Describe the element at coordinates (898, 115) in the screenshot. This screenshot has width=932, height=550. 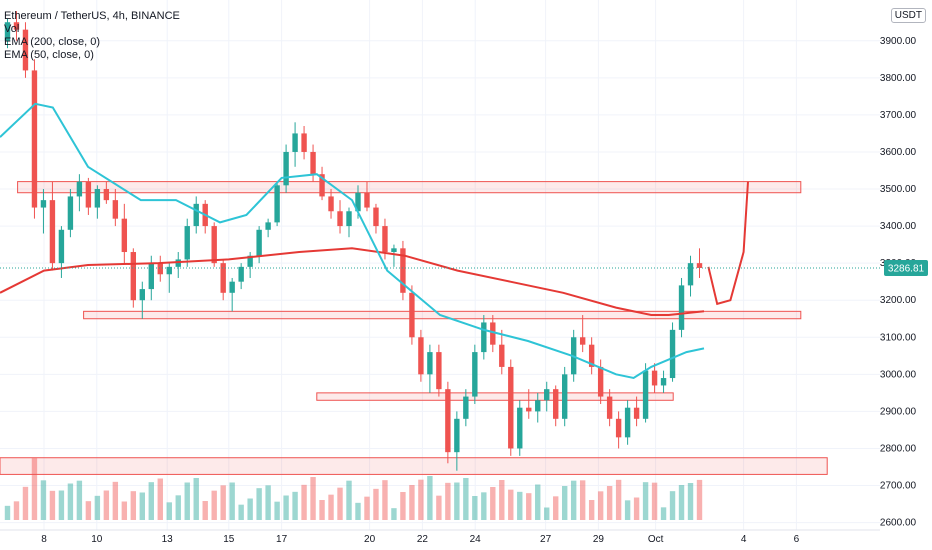
I see `price-tick-label: 3700.00` at that location.